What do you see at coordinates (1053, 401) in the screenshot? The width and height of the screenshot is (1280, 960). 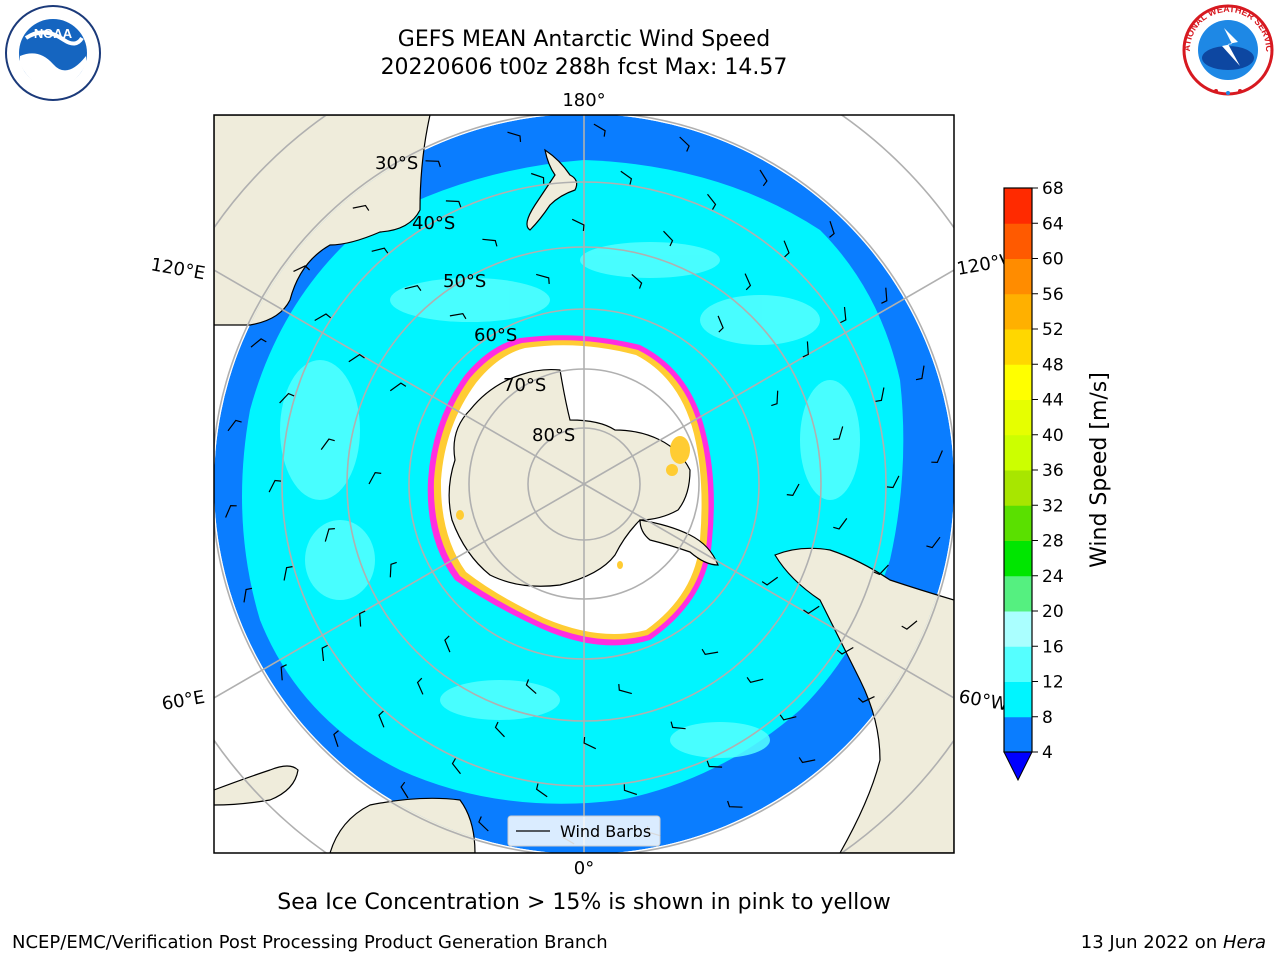 I see `colorbar-tick-label: 44` at bounding box center [1053, 401].